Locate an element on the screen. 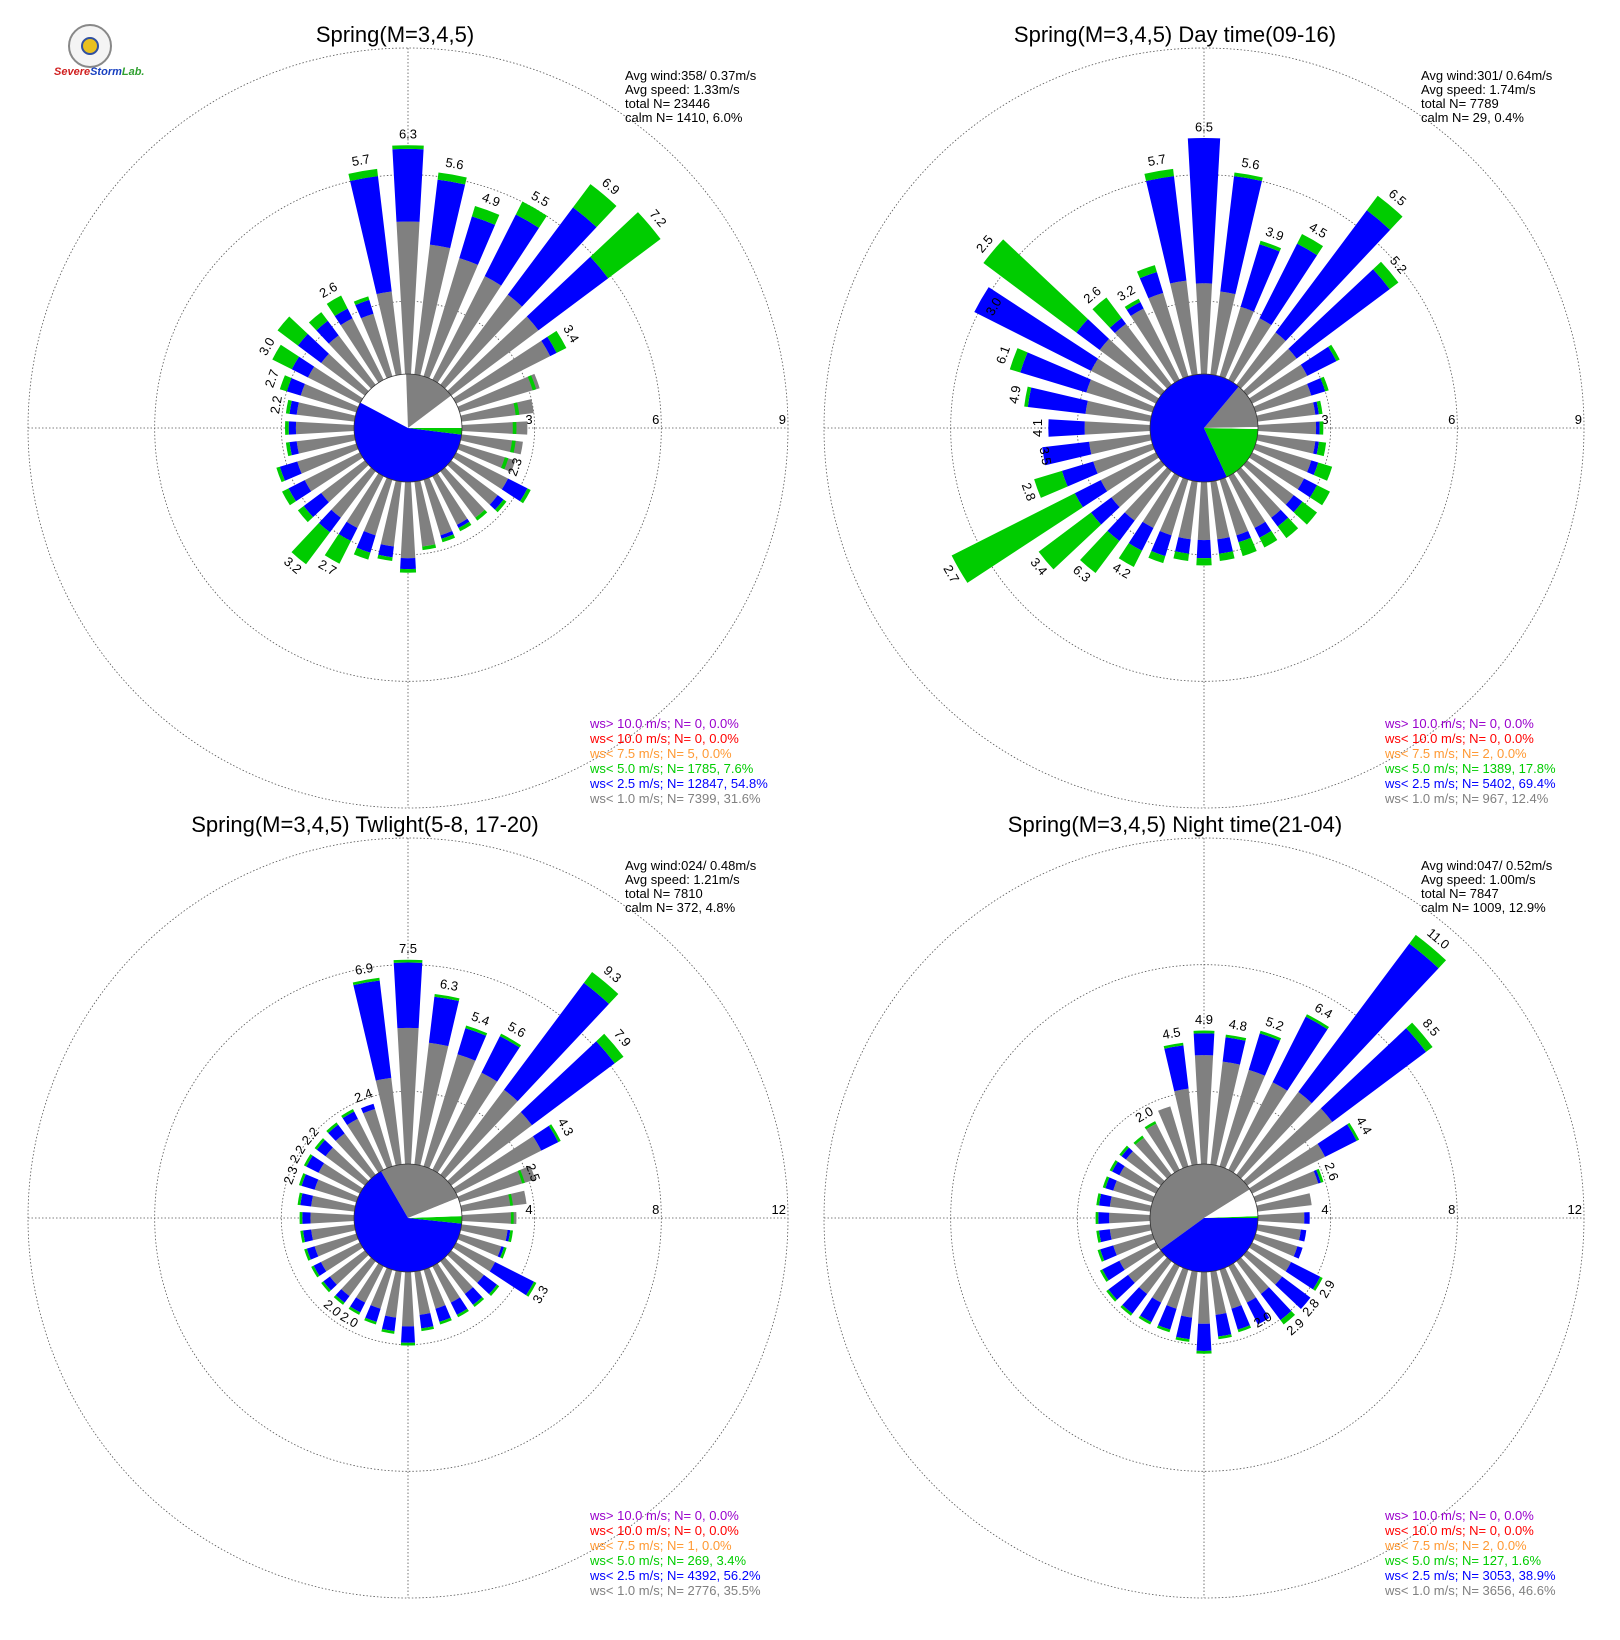  lab-logo: SevereStormLab. is located at coordinates (100, 52).